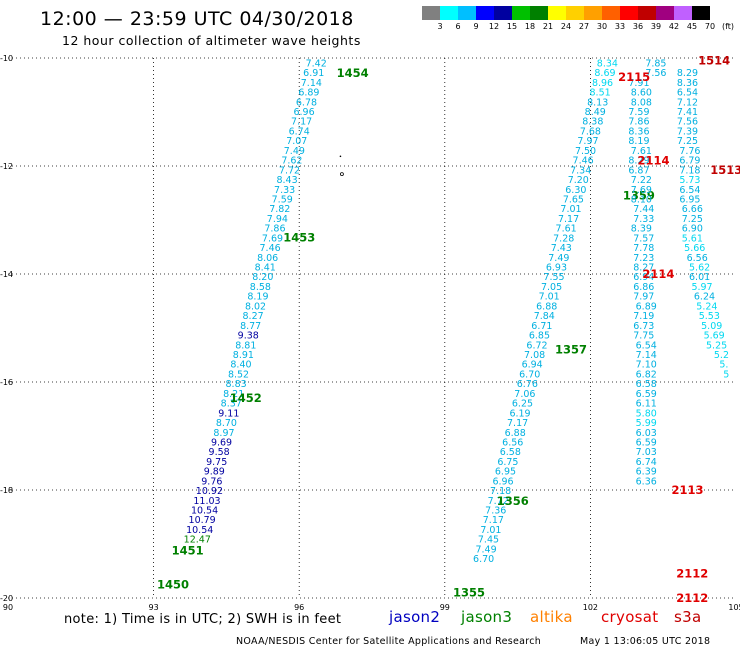 Image resolution: width=740 pixels, height=650 pixels. I want to click on legend-item-jason3: jason3, so click(487, 617).